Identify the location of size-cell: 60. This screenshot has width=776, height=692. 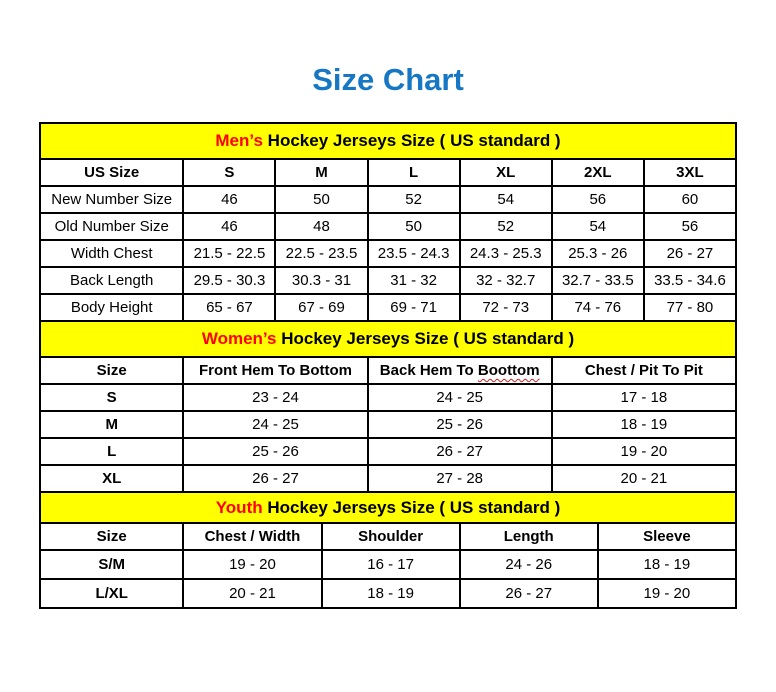
(690, 199).